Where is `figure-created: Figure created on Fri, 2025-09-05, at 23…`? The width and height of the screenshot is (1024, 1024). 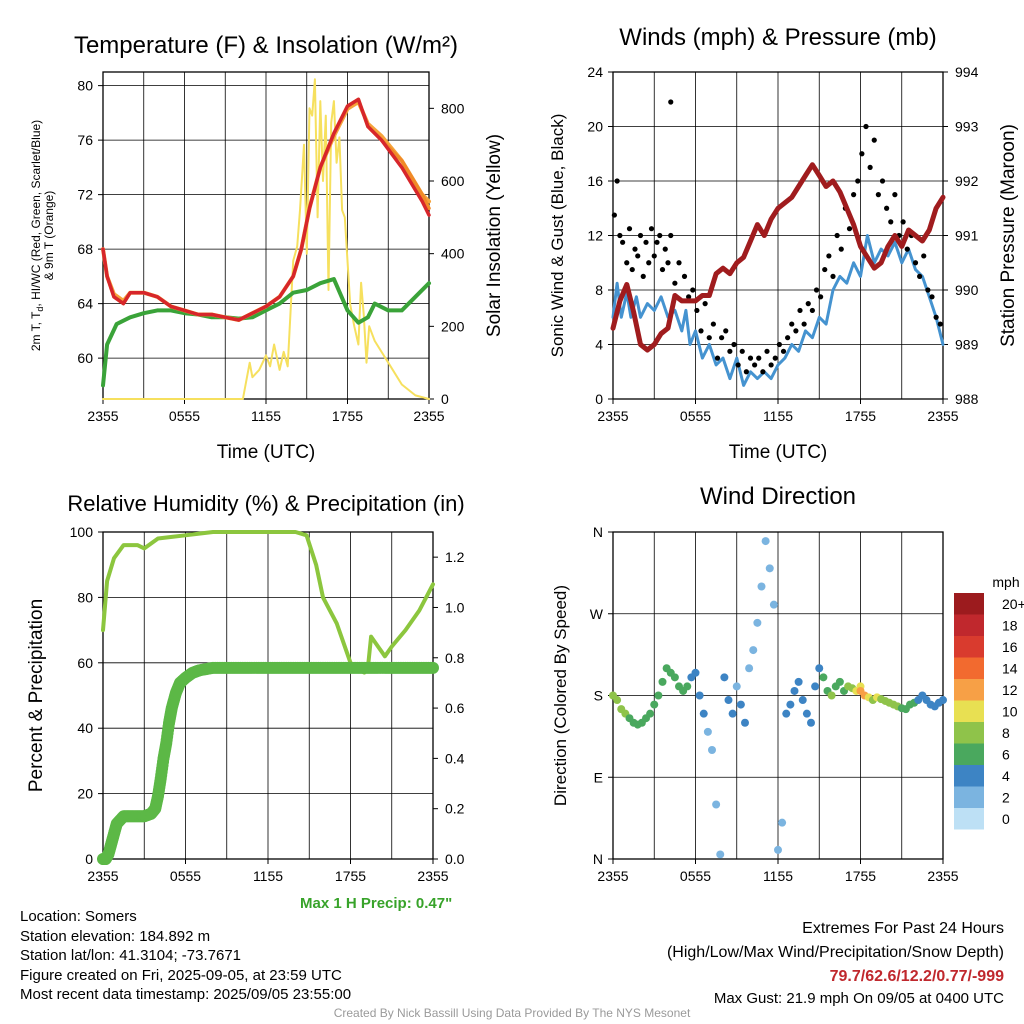
figure-created: Figure created on Fri, 2025-09-05, at 23… is located at coordinates (181, 975).